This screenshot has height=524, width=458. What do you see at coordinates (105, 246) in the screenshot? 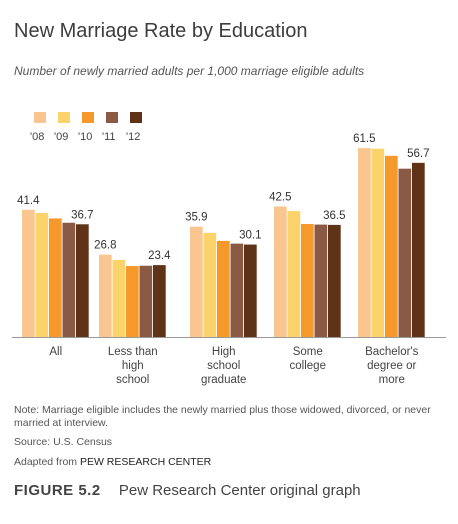
I see `data-label: 26.8` at bounding box center [105, 246].